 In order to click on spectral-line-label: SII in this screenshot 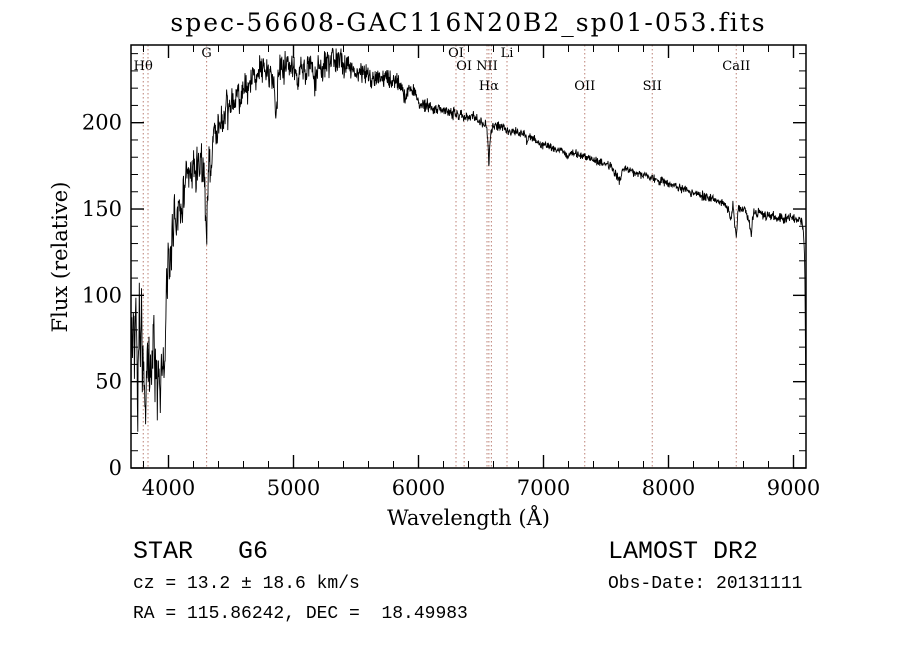, I will do `click(652, 86)`.